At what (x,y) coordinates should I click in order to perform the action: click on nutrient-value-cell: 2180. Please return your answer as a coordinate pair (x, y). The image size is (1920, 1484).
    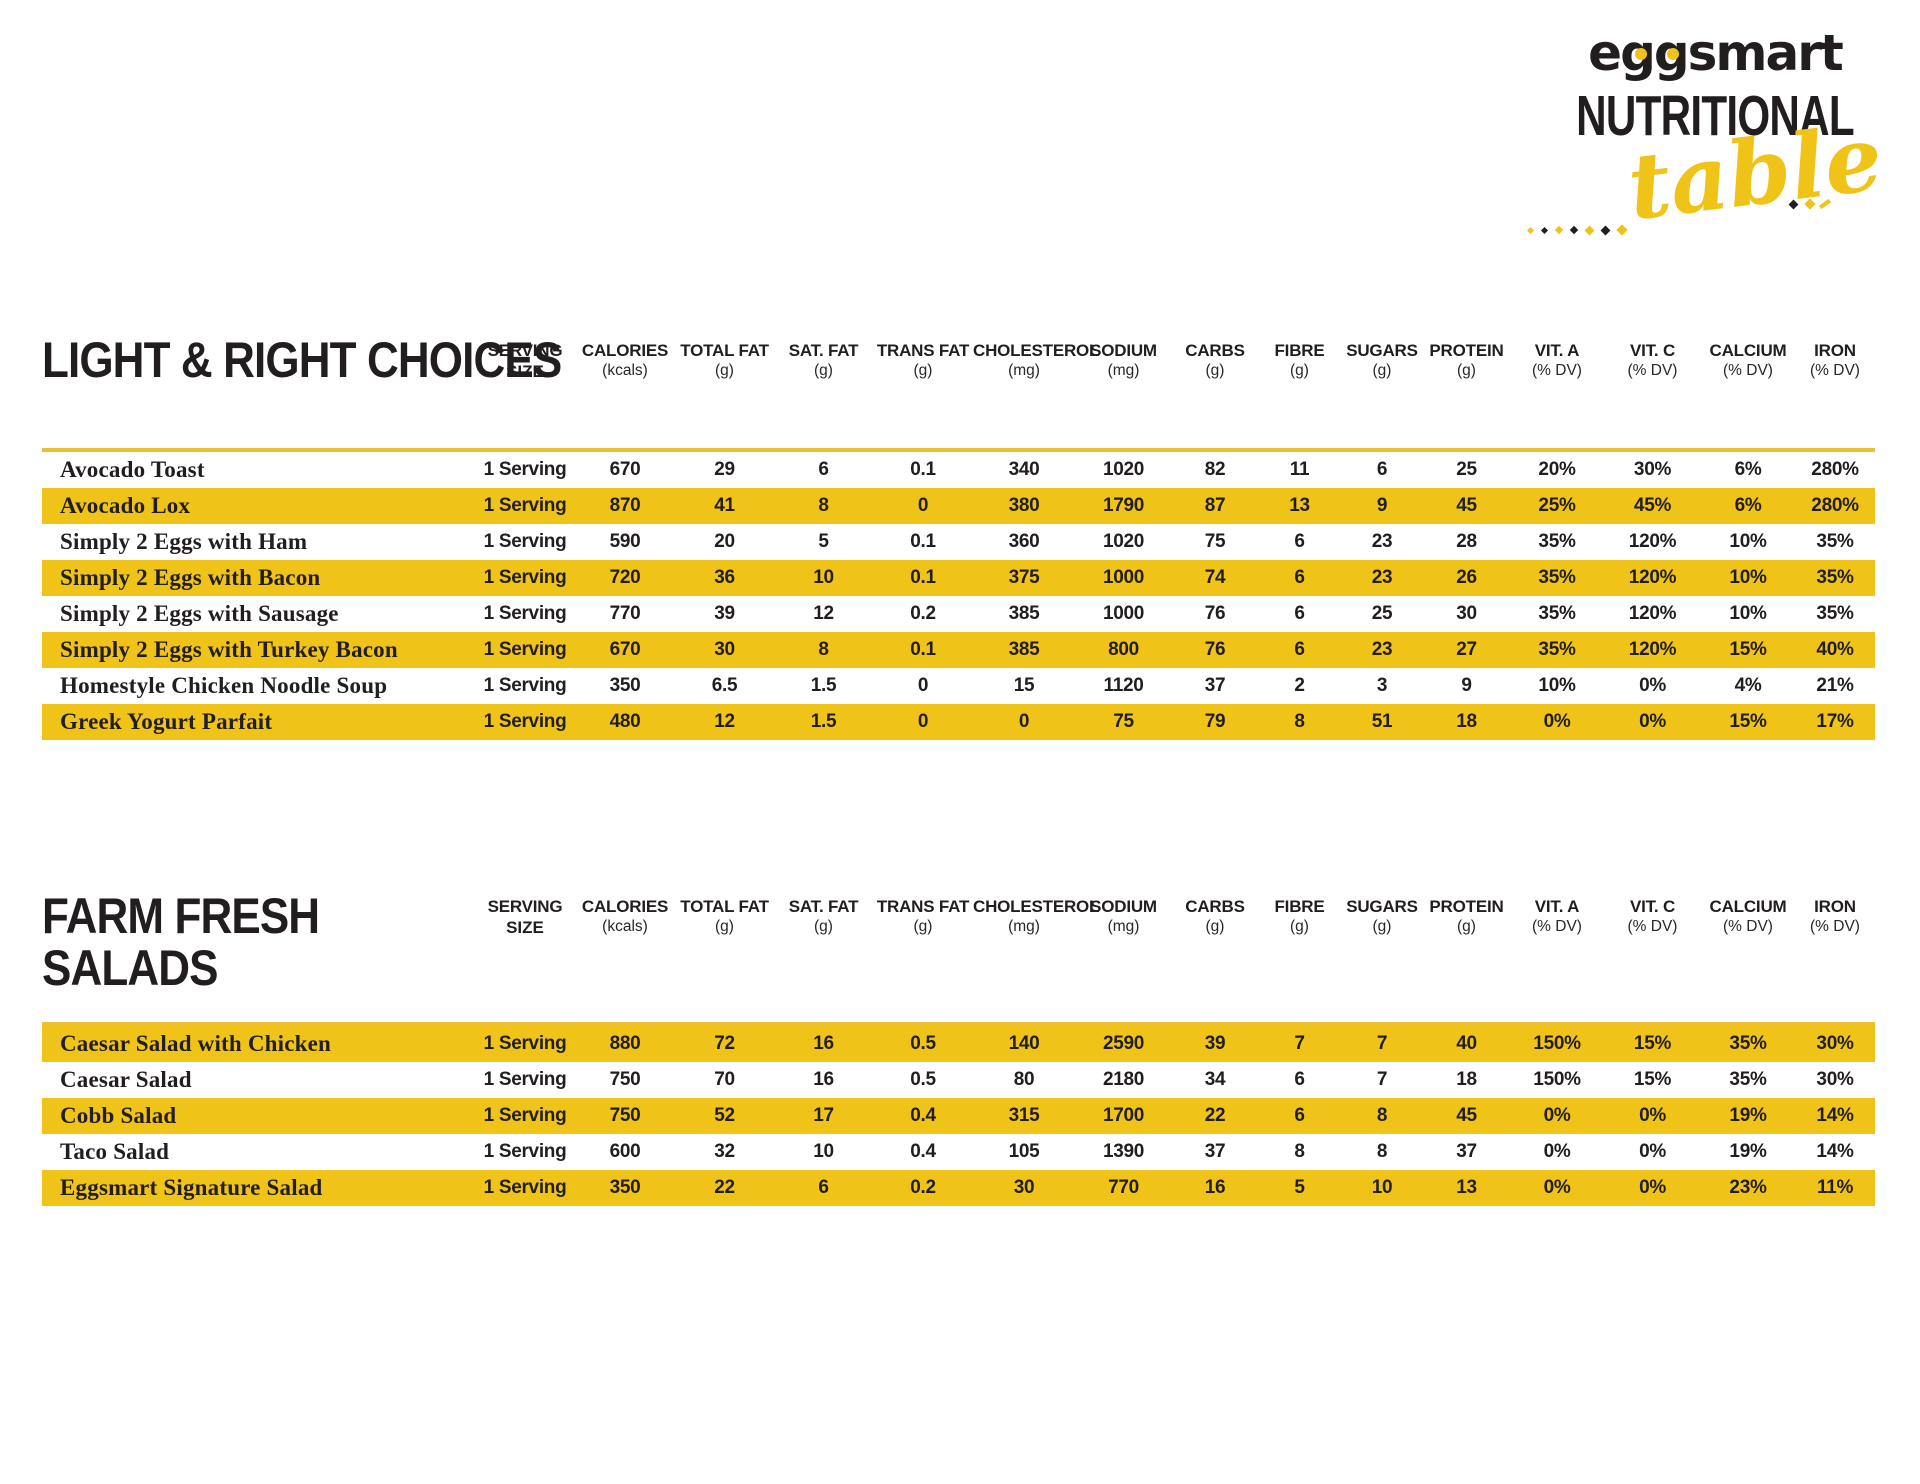
    Looking at the image, I should click on (1123, 1079).